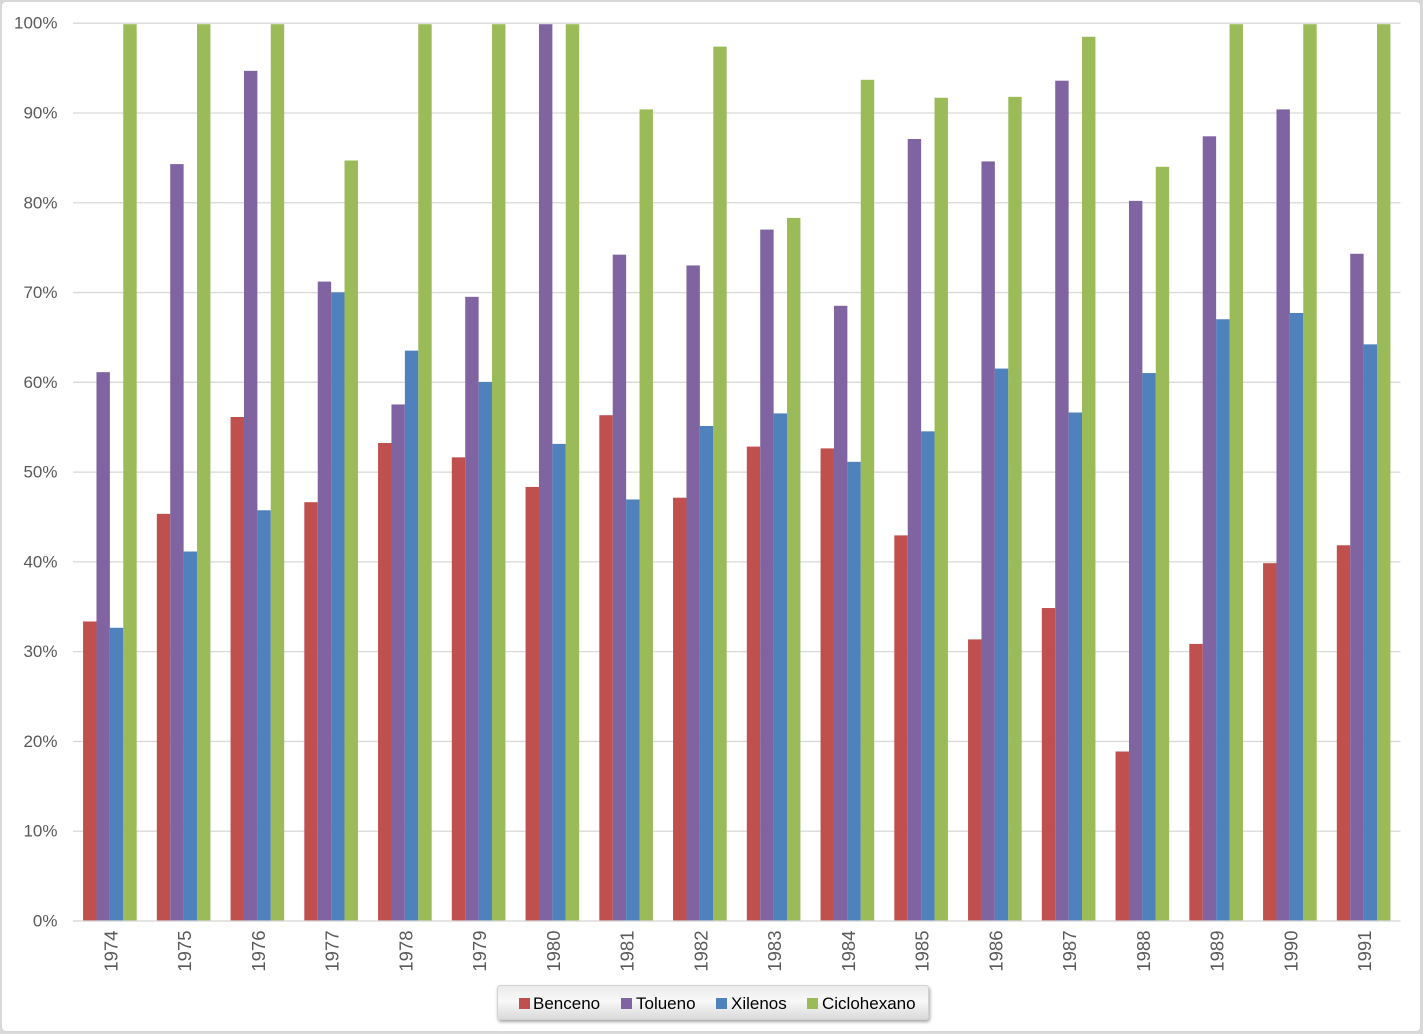 This screenshot has width=1423, height=1034. Describe the element at coordinates (40, 561) in the screenshot. I see `svg-text: 40%` at that location.